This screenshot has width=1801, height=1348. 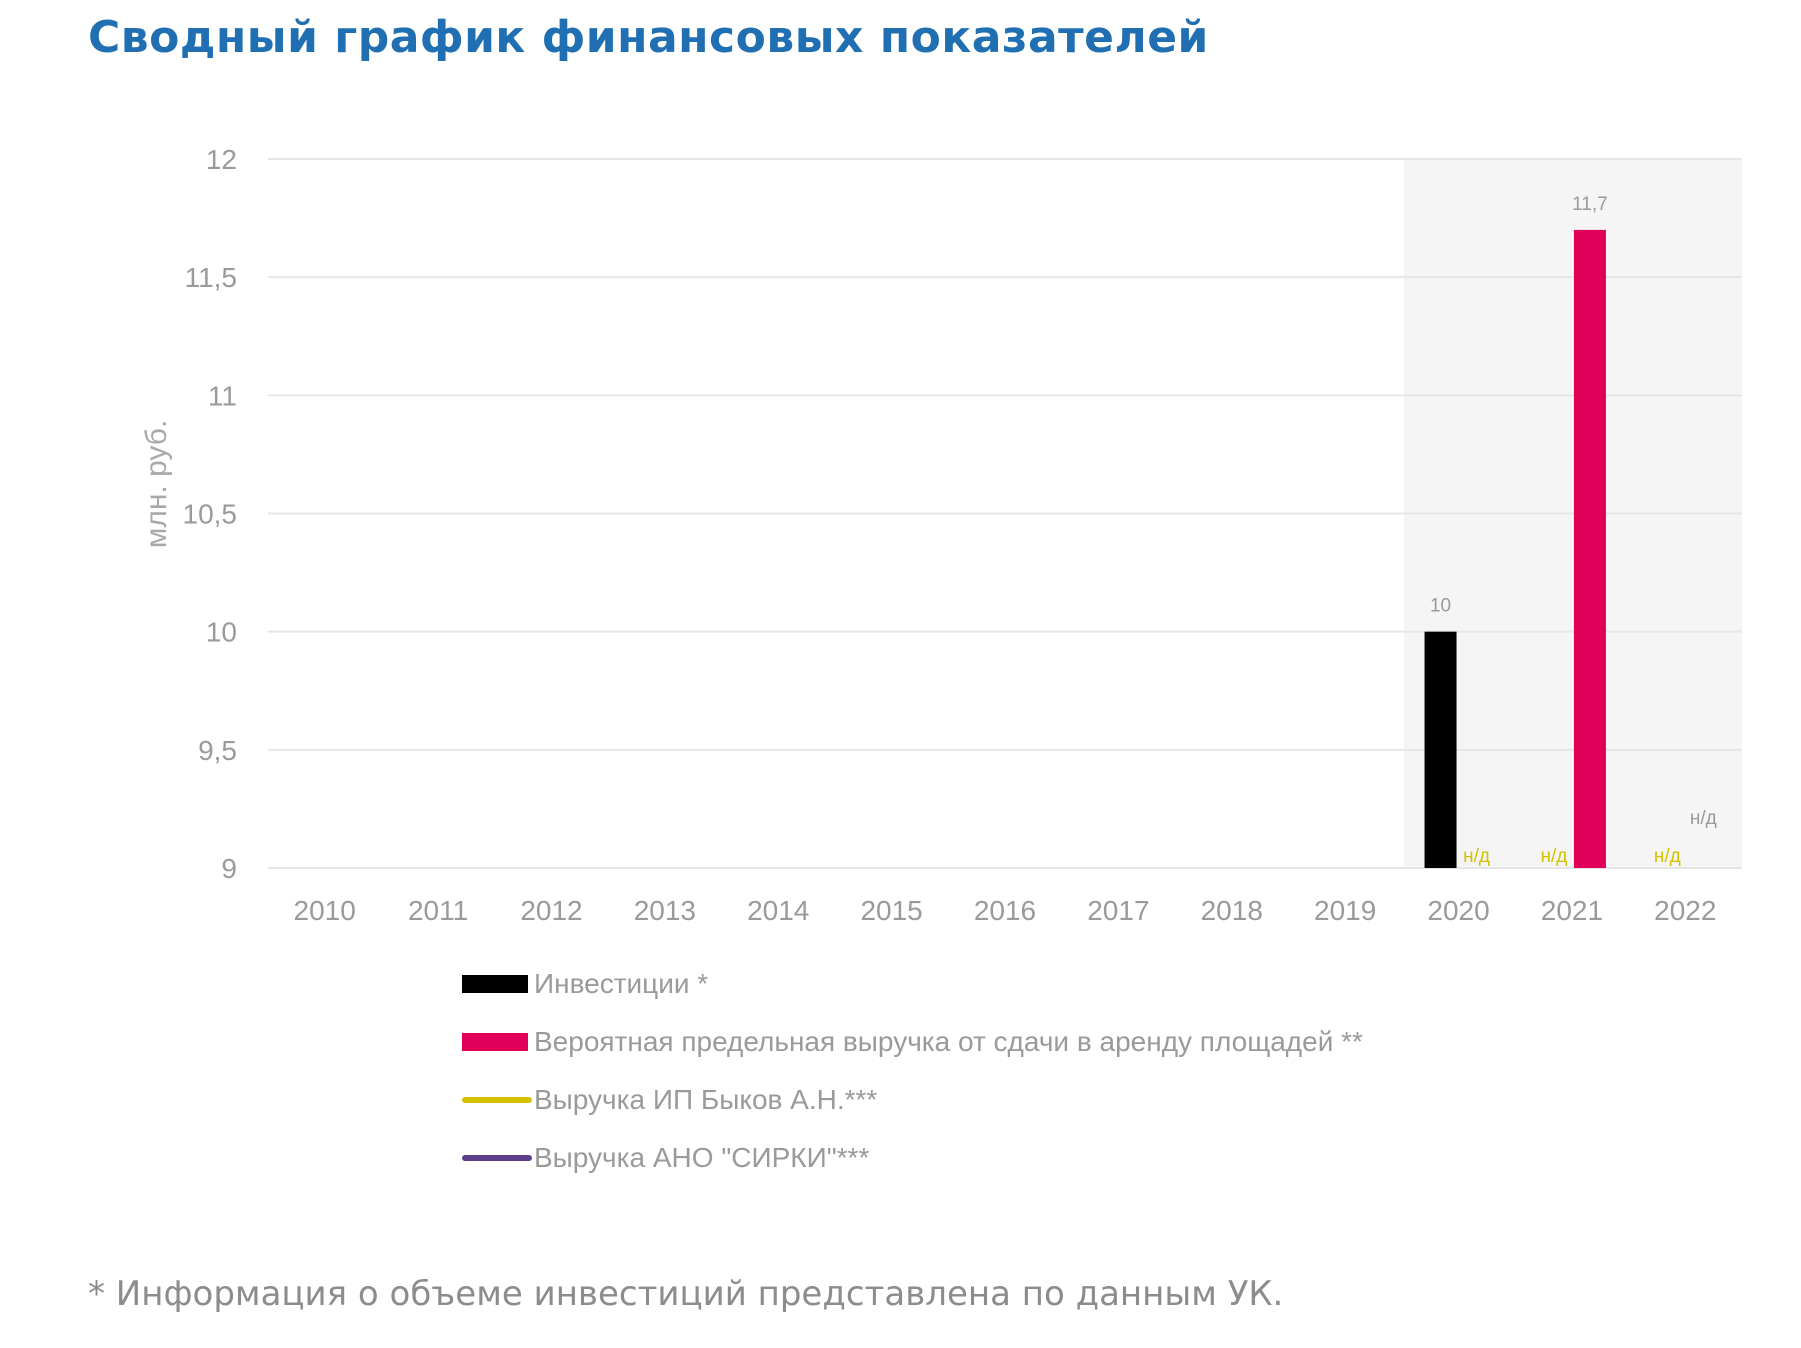 I want to click on y-tick-label: 10, so click(x=221, y=632).